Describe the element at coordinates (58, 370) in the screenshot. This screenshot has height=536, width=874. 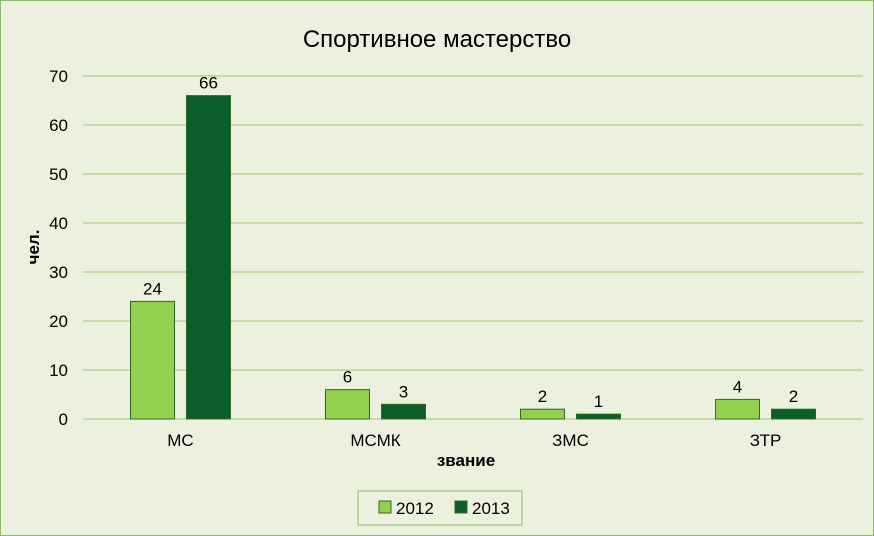
I see `y-tick-label: 10` at that location.